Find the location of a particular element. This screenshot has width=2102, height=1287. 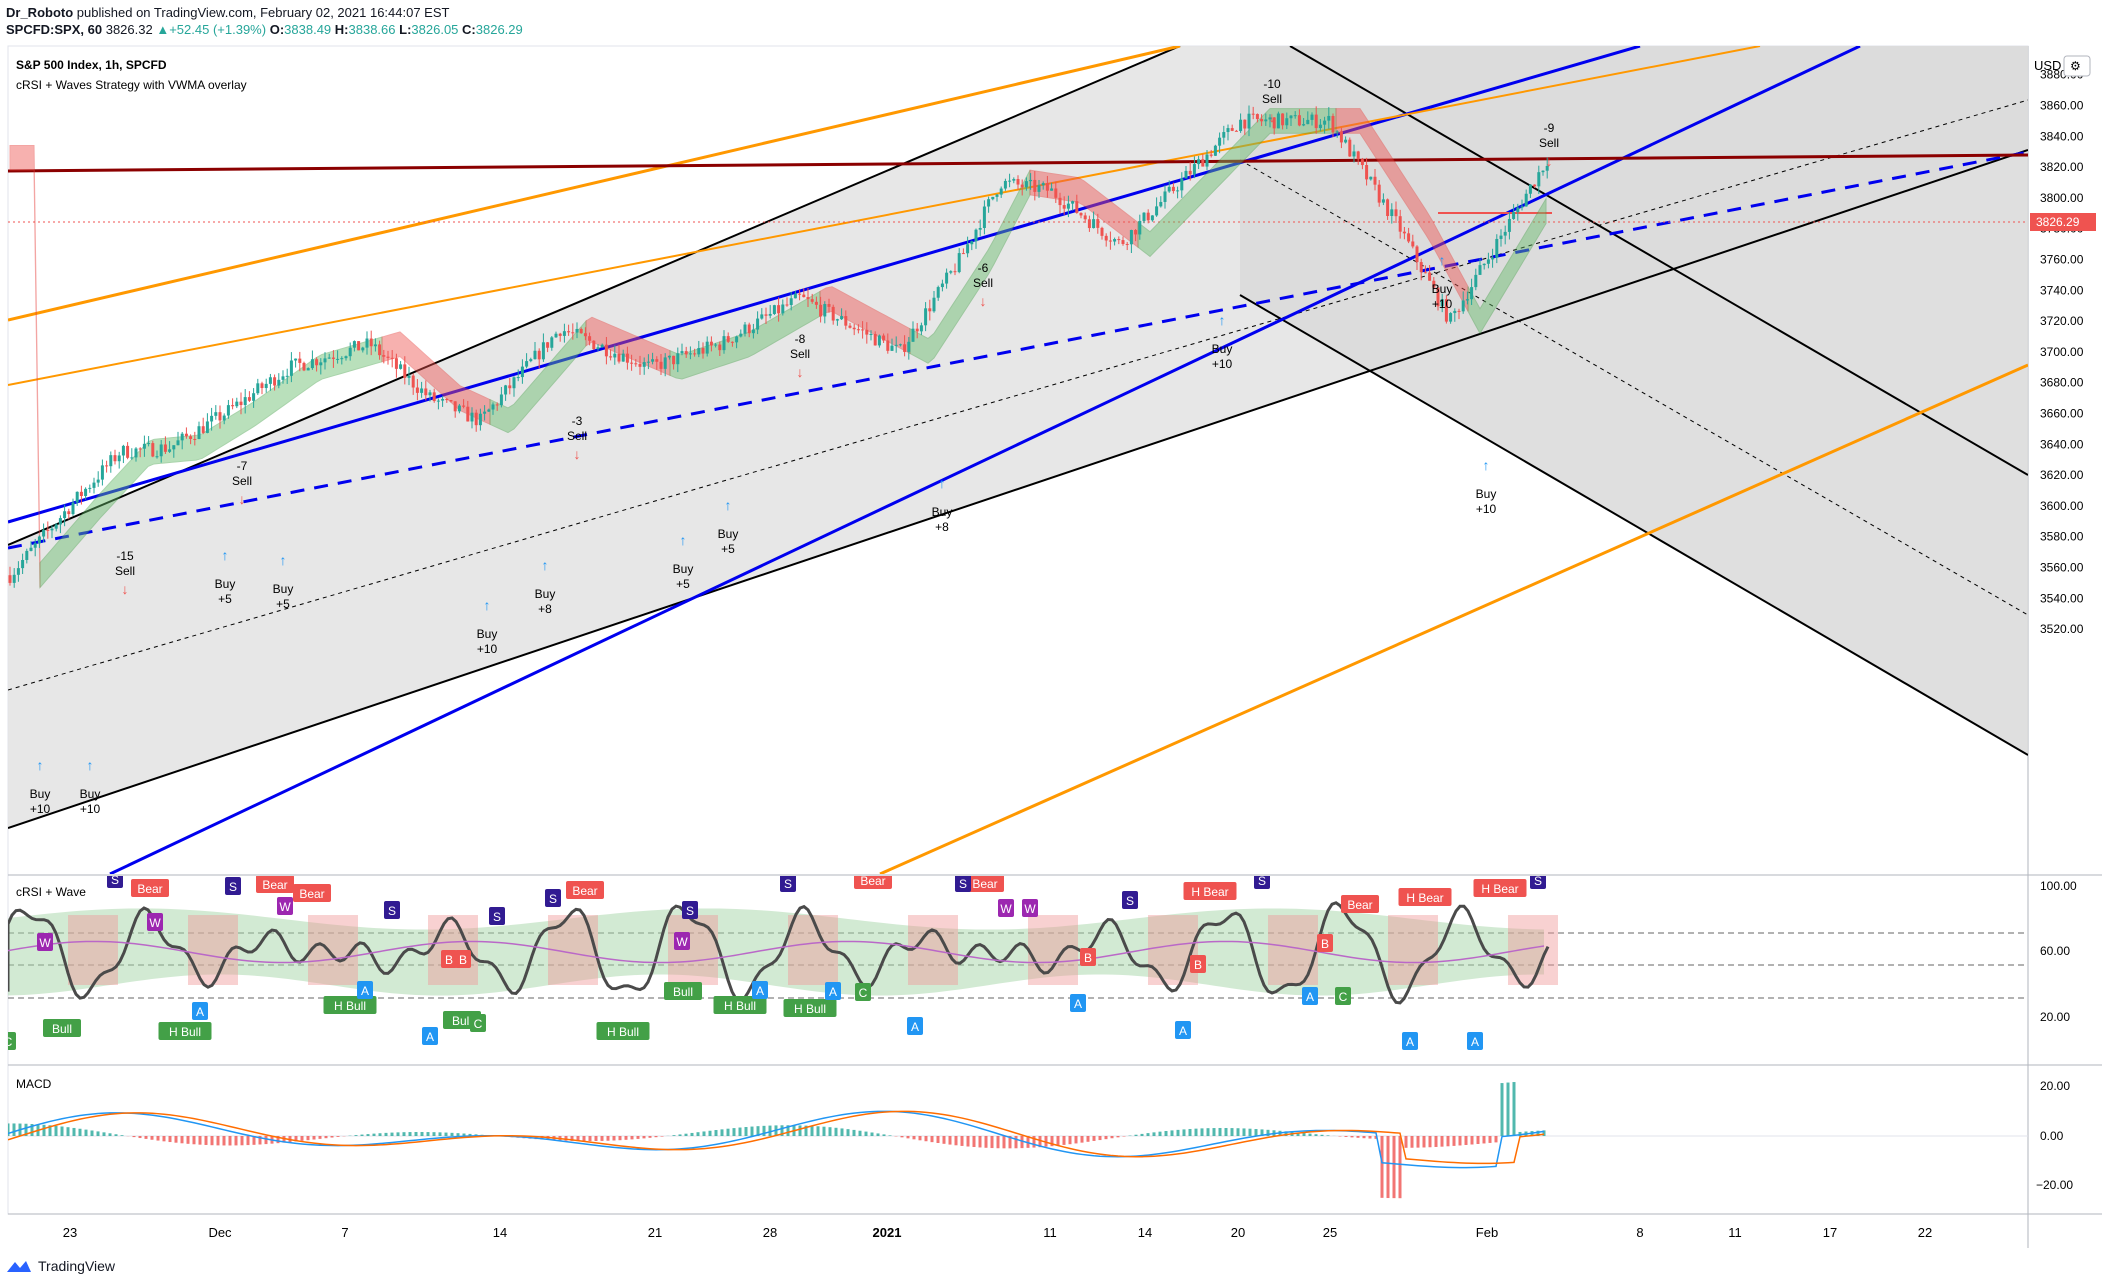

down-channel-top is located at coordinates (1658, 261).